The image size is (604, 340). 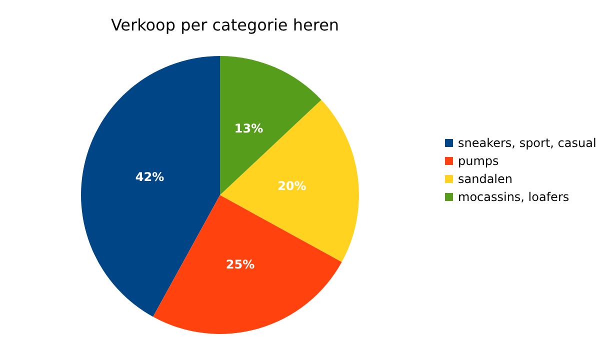 What do you see at coordinates (485, 179) in the screenshot?
I see `legend-label: sandalen` at bounding box center [485, 179].